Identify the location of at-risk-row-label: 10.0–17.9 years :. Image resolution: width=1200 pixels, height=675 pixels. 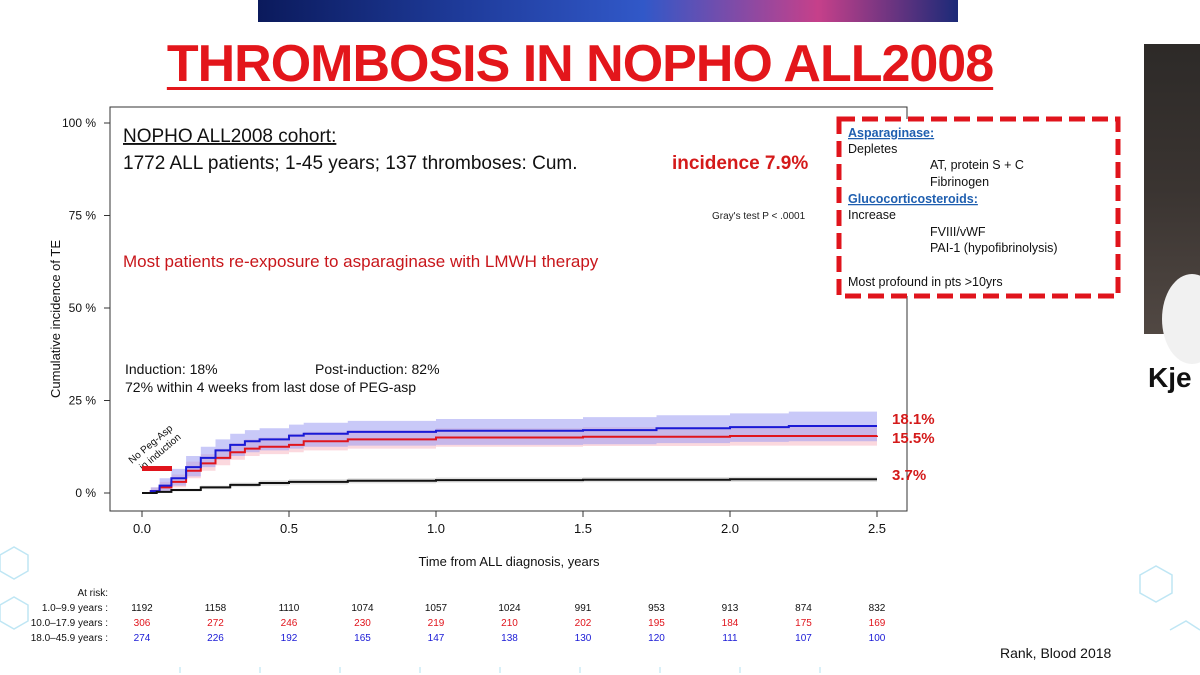
(69, 623).